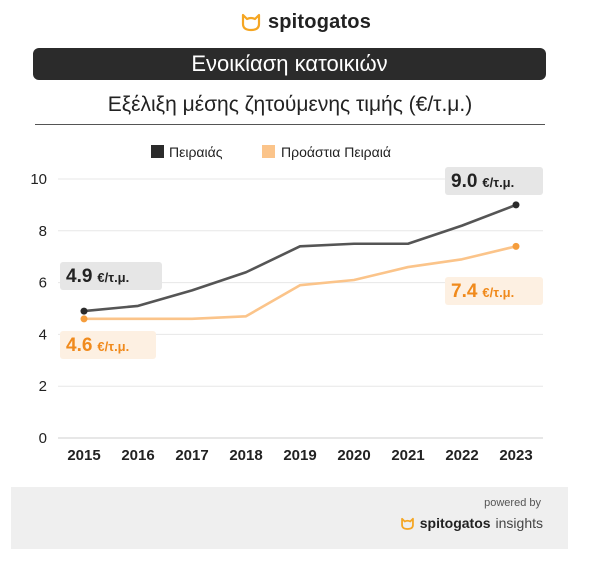  Describe the element at coordinates (97, 345) in the screenshot. I see `data-label: 4.6 €/τ.μ.` at that location.